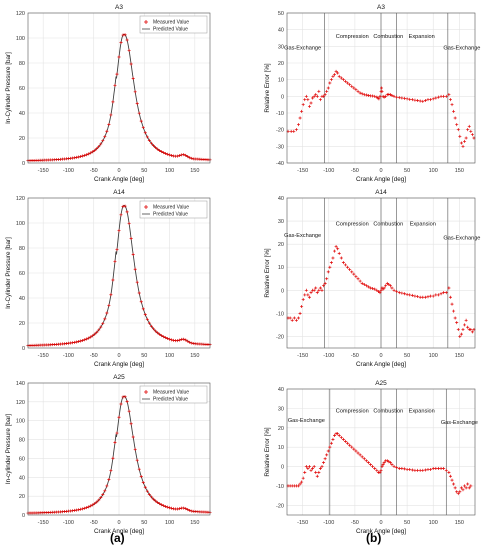 The width and height of the screenshot is (483, 550). I want to click on y-tick-label: -40, so click(280, 164).